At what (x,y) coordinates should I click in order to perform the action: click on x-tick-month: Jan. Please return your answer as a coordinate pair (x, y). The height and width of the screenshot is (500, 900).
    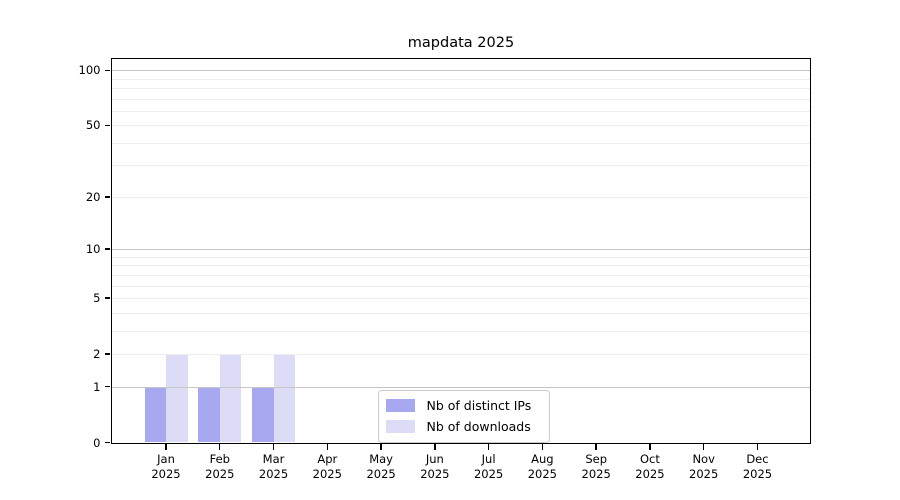
    Looking at the image, I should click on (166, 458).